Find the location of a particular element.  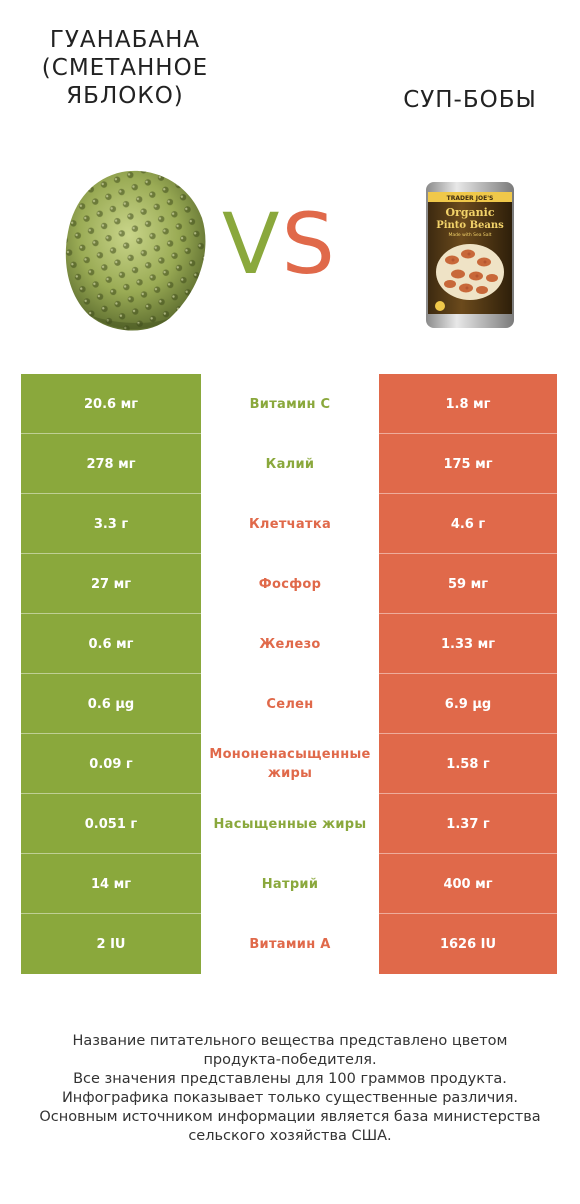

right-value: 400 мг is located at coordinates (468, 884).